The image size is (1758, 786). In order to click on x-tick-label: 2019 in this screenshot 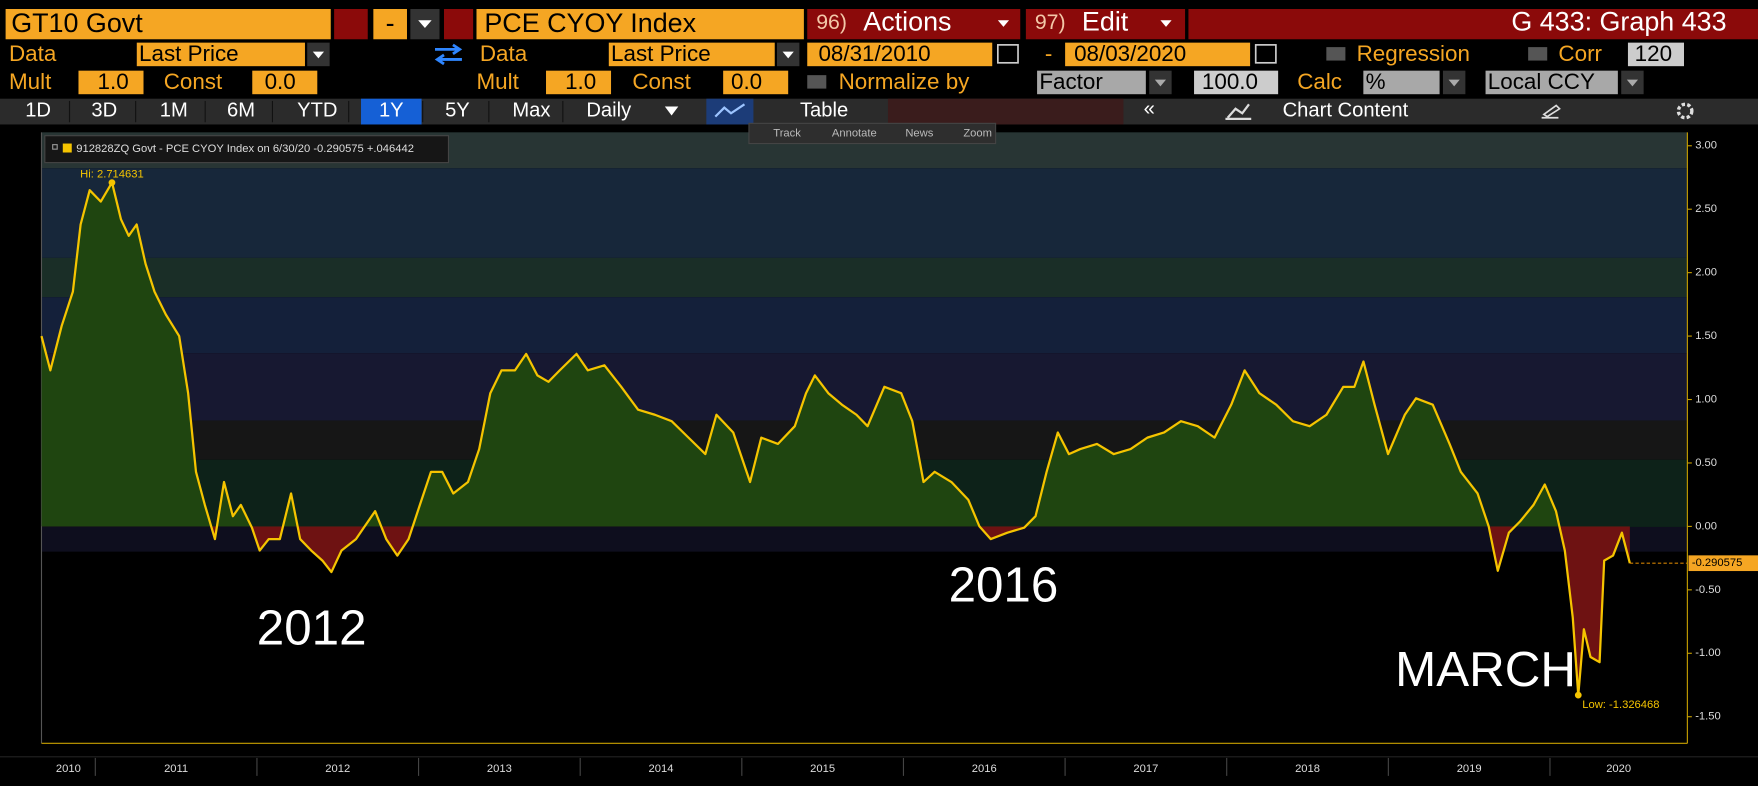, I will do `click(1469, 769)`.